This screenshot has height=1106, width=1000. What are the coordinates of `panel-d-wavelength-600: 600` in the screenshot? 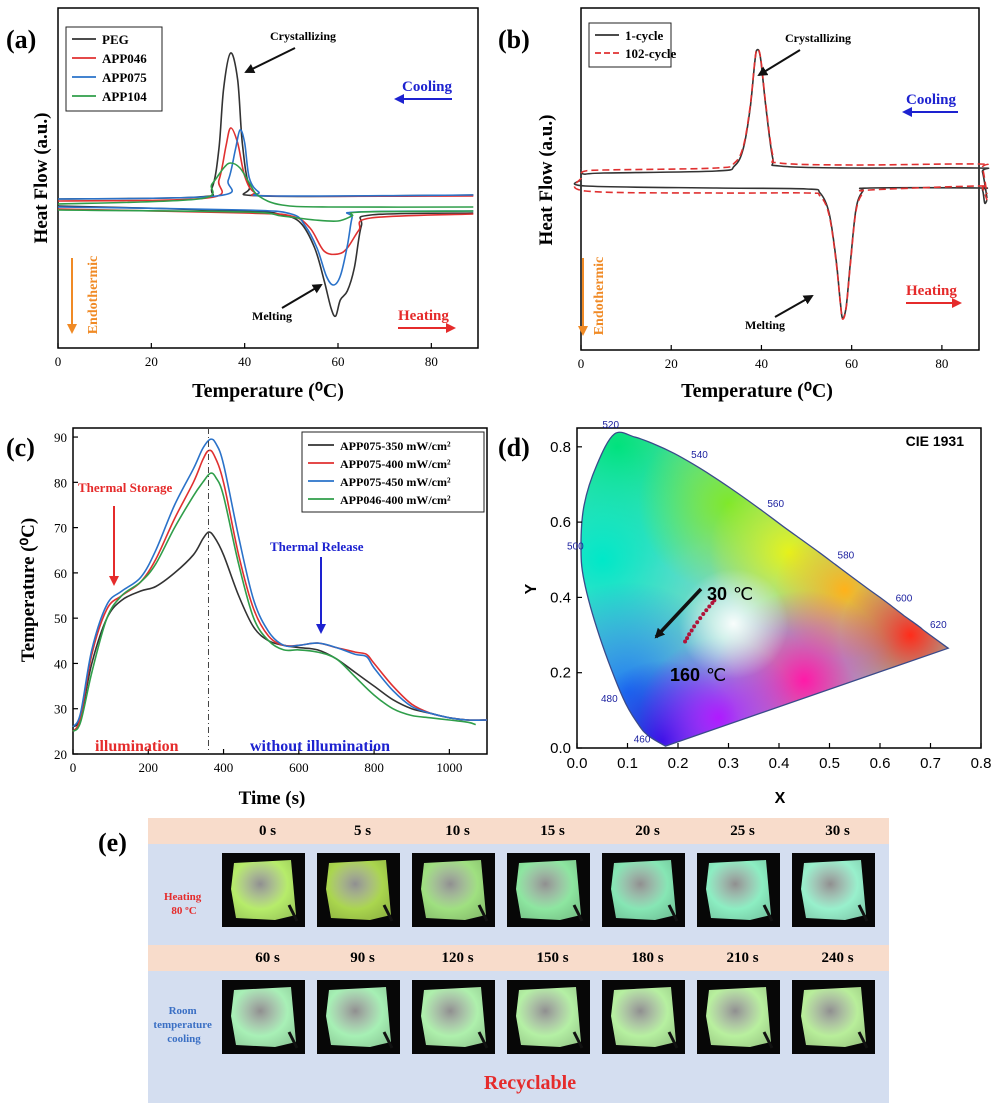 It's located at (904, 599).